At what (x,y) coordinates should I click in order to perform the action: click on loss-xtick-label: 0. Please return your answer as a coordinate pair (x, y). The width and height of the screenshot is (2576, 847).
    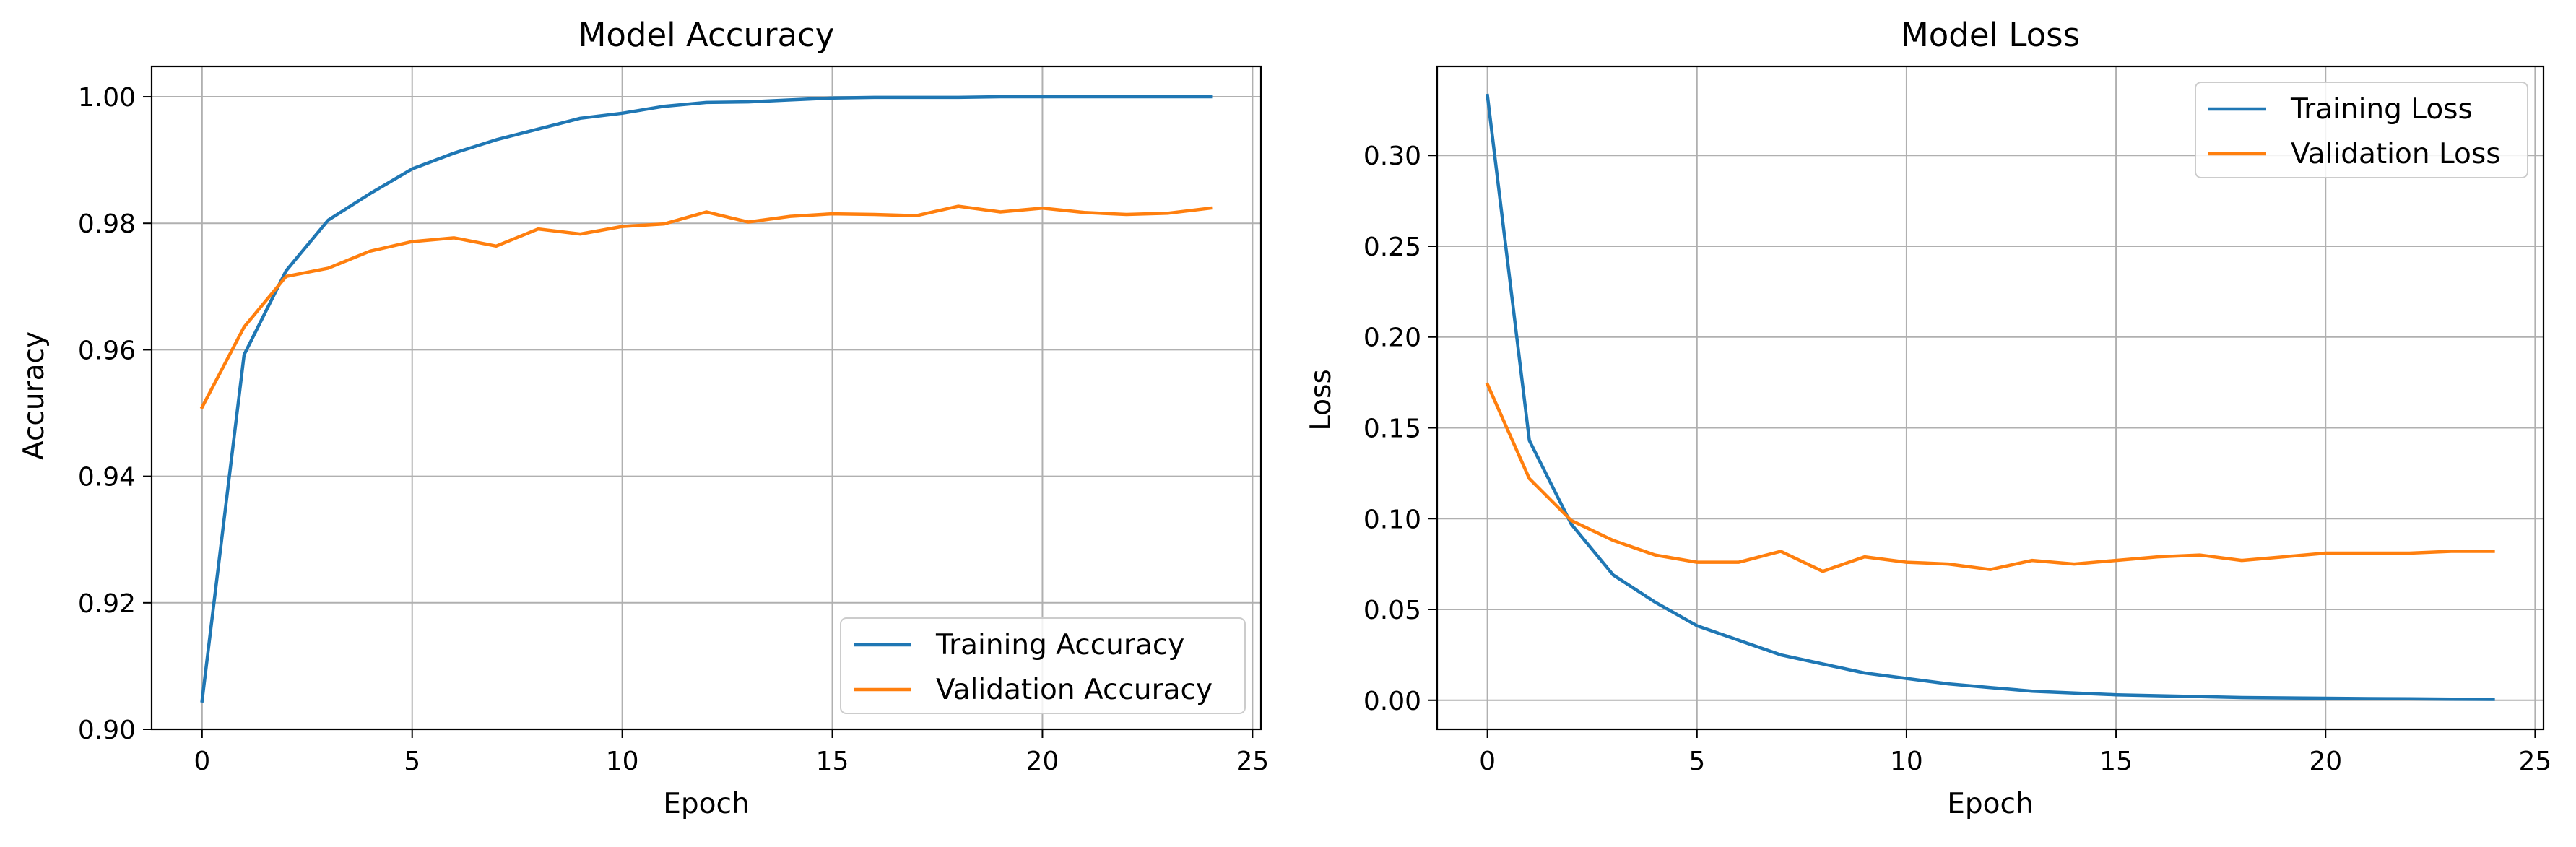
    Looking at the image, I should click on (1488, 761).